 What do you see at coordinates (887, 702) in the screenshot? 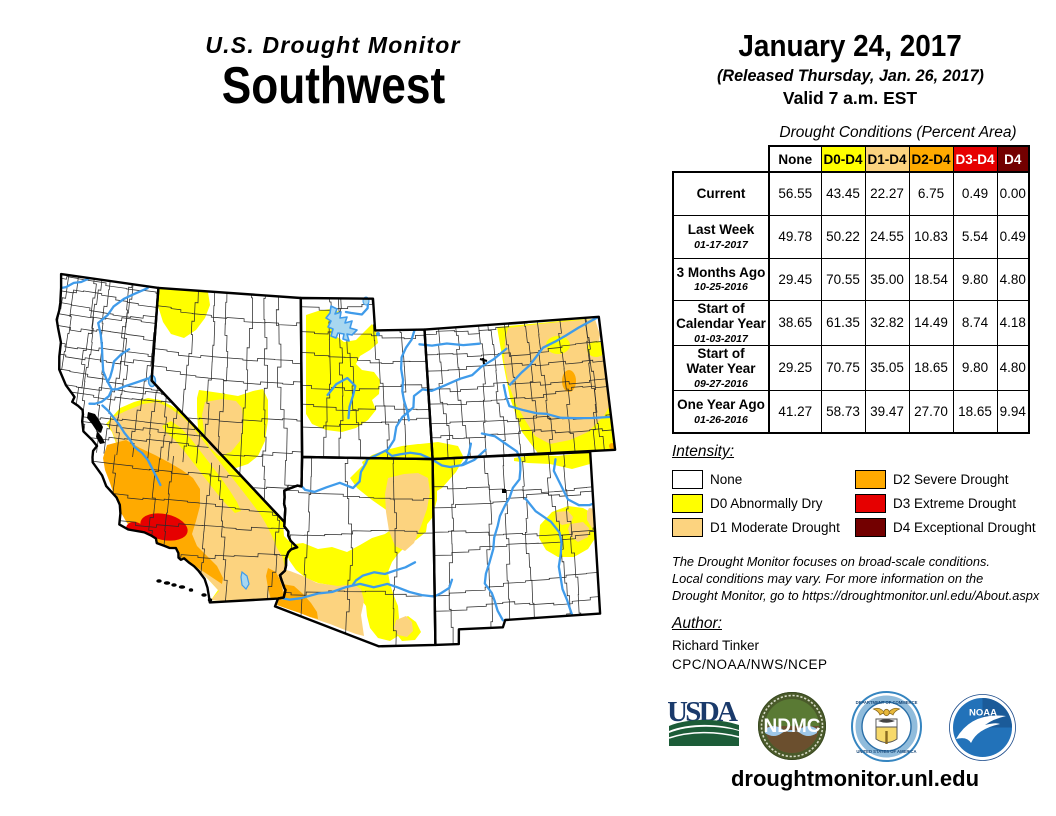
I see `svg-text: DEPARTMENT OF COMMERCE` at bounding box center [887, 702].